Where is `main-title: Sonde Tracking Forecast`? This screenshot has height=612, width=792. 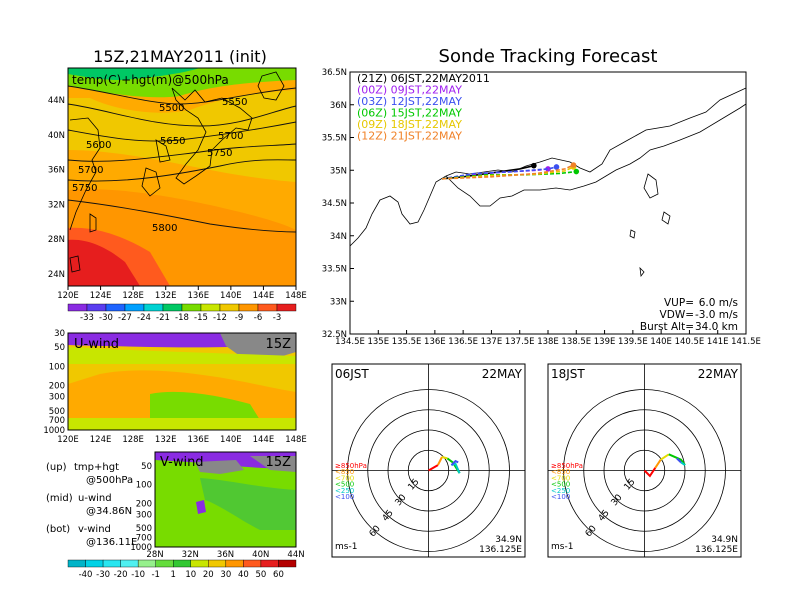 main-title: Sonde Tracking Forecast is located at coordinates (548, 56).